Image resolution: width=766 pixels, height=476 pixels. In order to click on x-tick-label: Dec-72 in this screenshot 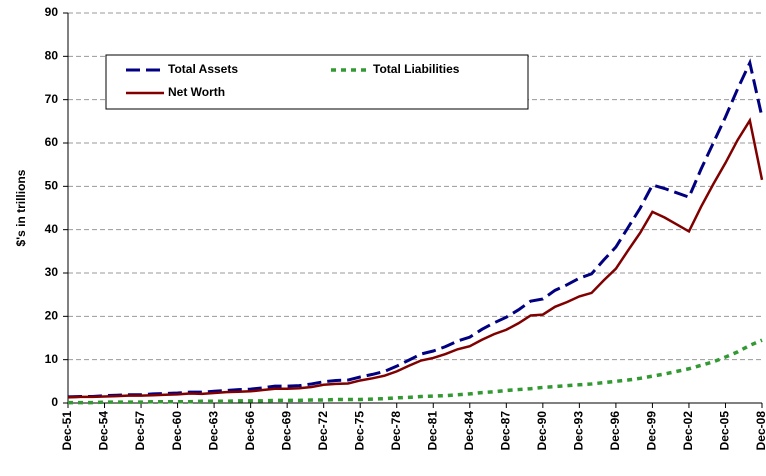, I will do `click(323, 431)`.